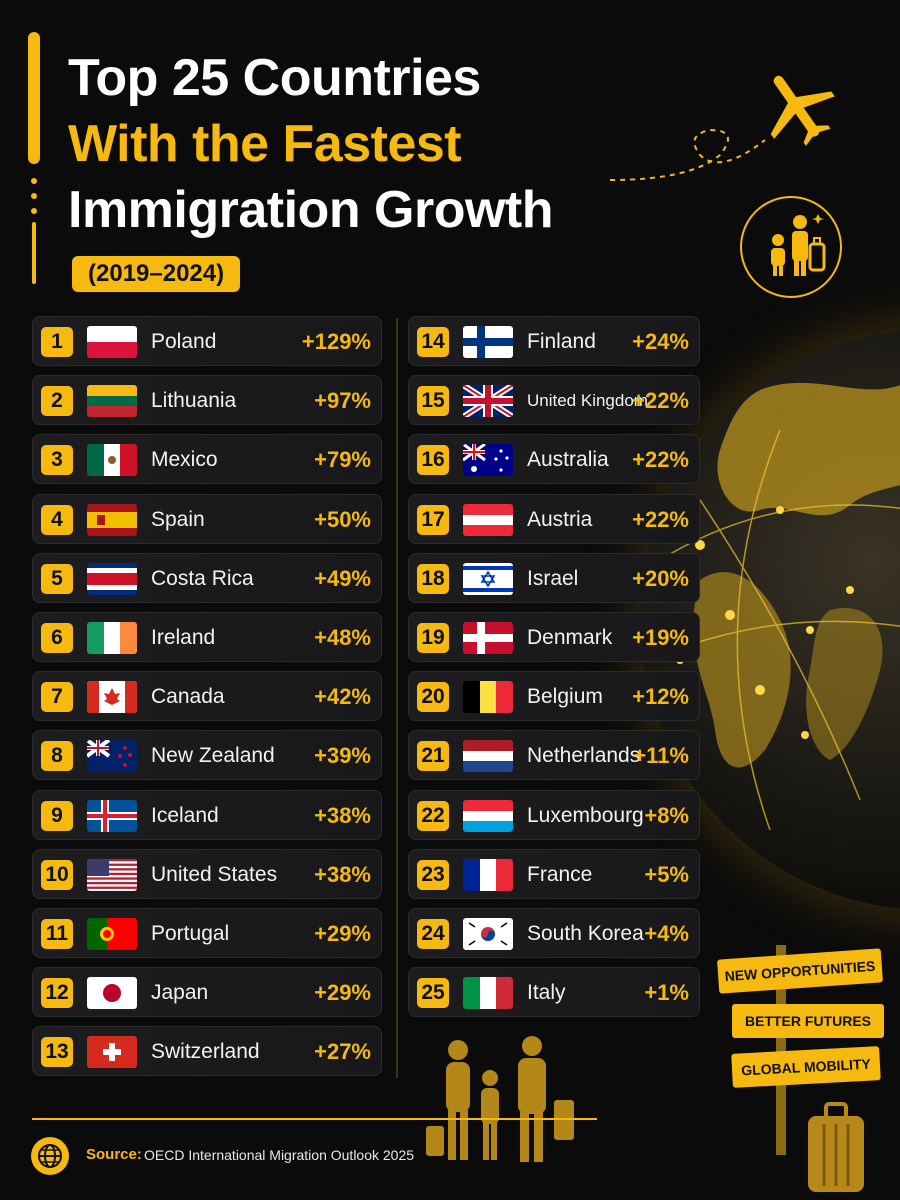 This screenshot has height=1200, width=900. I want to click on rank-badge: 16, so click(433, 460).